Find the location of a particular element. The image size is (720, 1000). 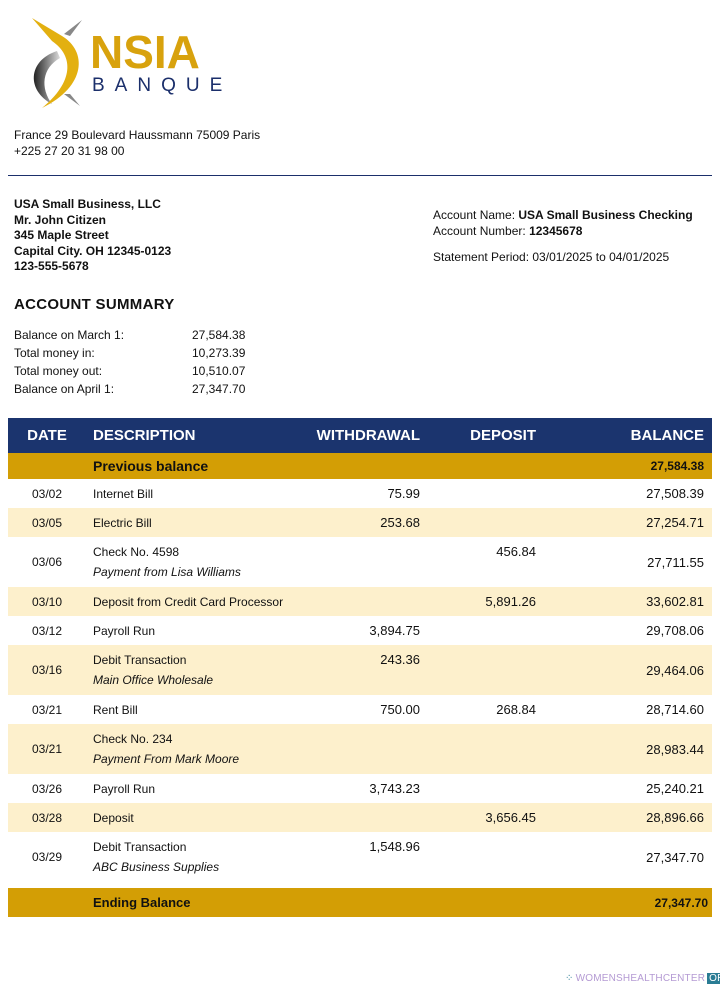

description-cell: Internet Bill is located at coordinates (201, 493).